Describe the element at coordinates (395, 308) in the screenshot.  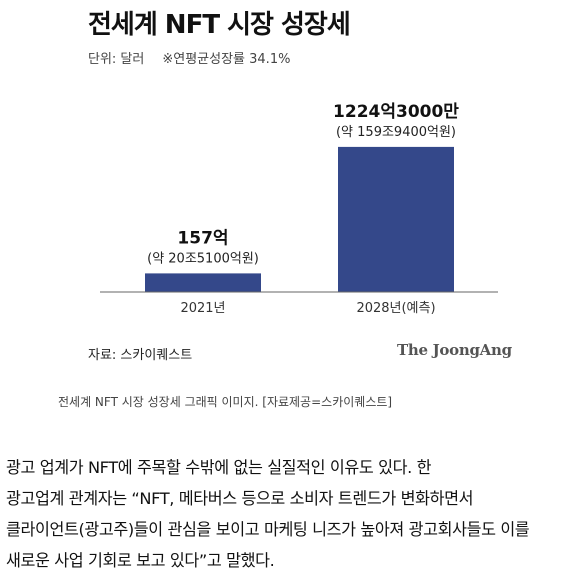
I see `x-tick-label: 2028년(예측)` at that location.